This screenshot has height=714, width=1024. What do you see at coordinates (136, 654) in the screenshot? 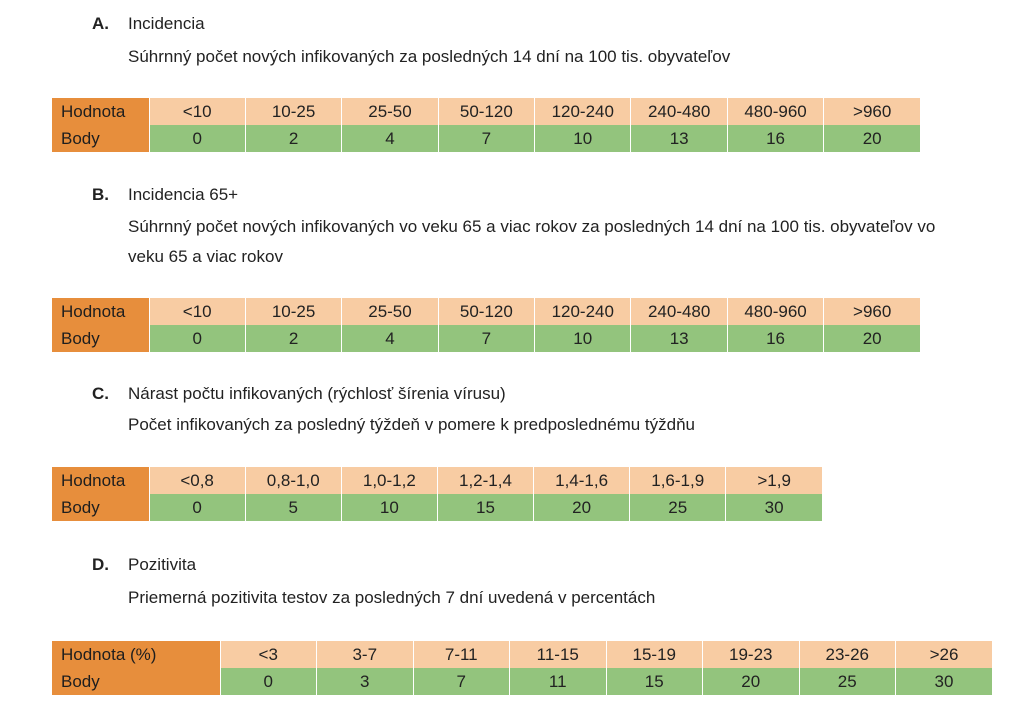
I see `hodnota-pct-label: Hodnota (%)` at bounding box center [136, 654].